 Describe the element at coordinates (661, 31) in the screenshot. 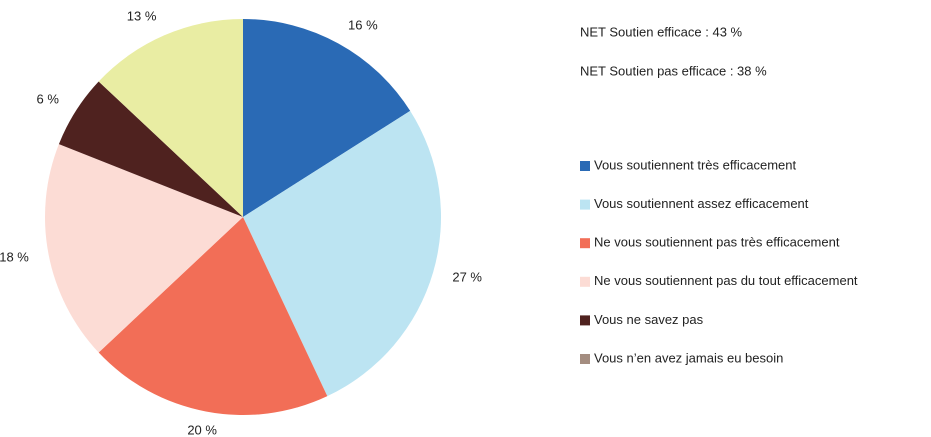

I see `annotation: NET Soutien efficace : 43 %` at that location.